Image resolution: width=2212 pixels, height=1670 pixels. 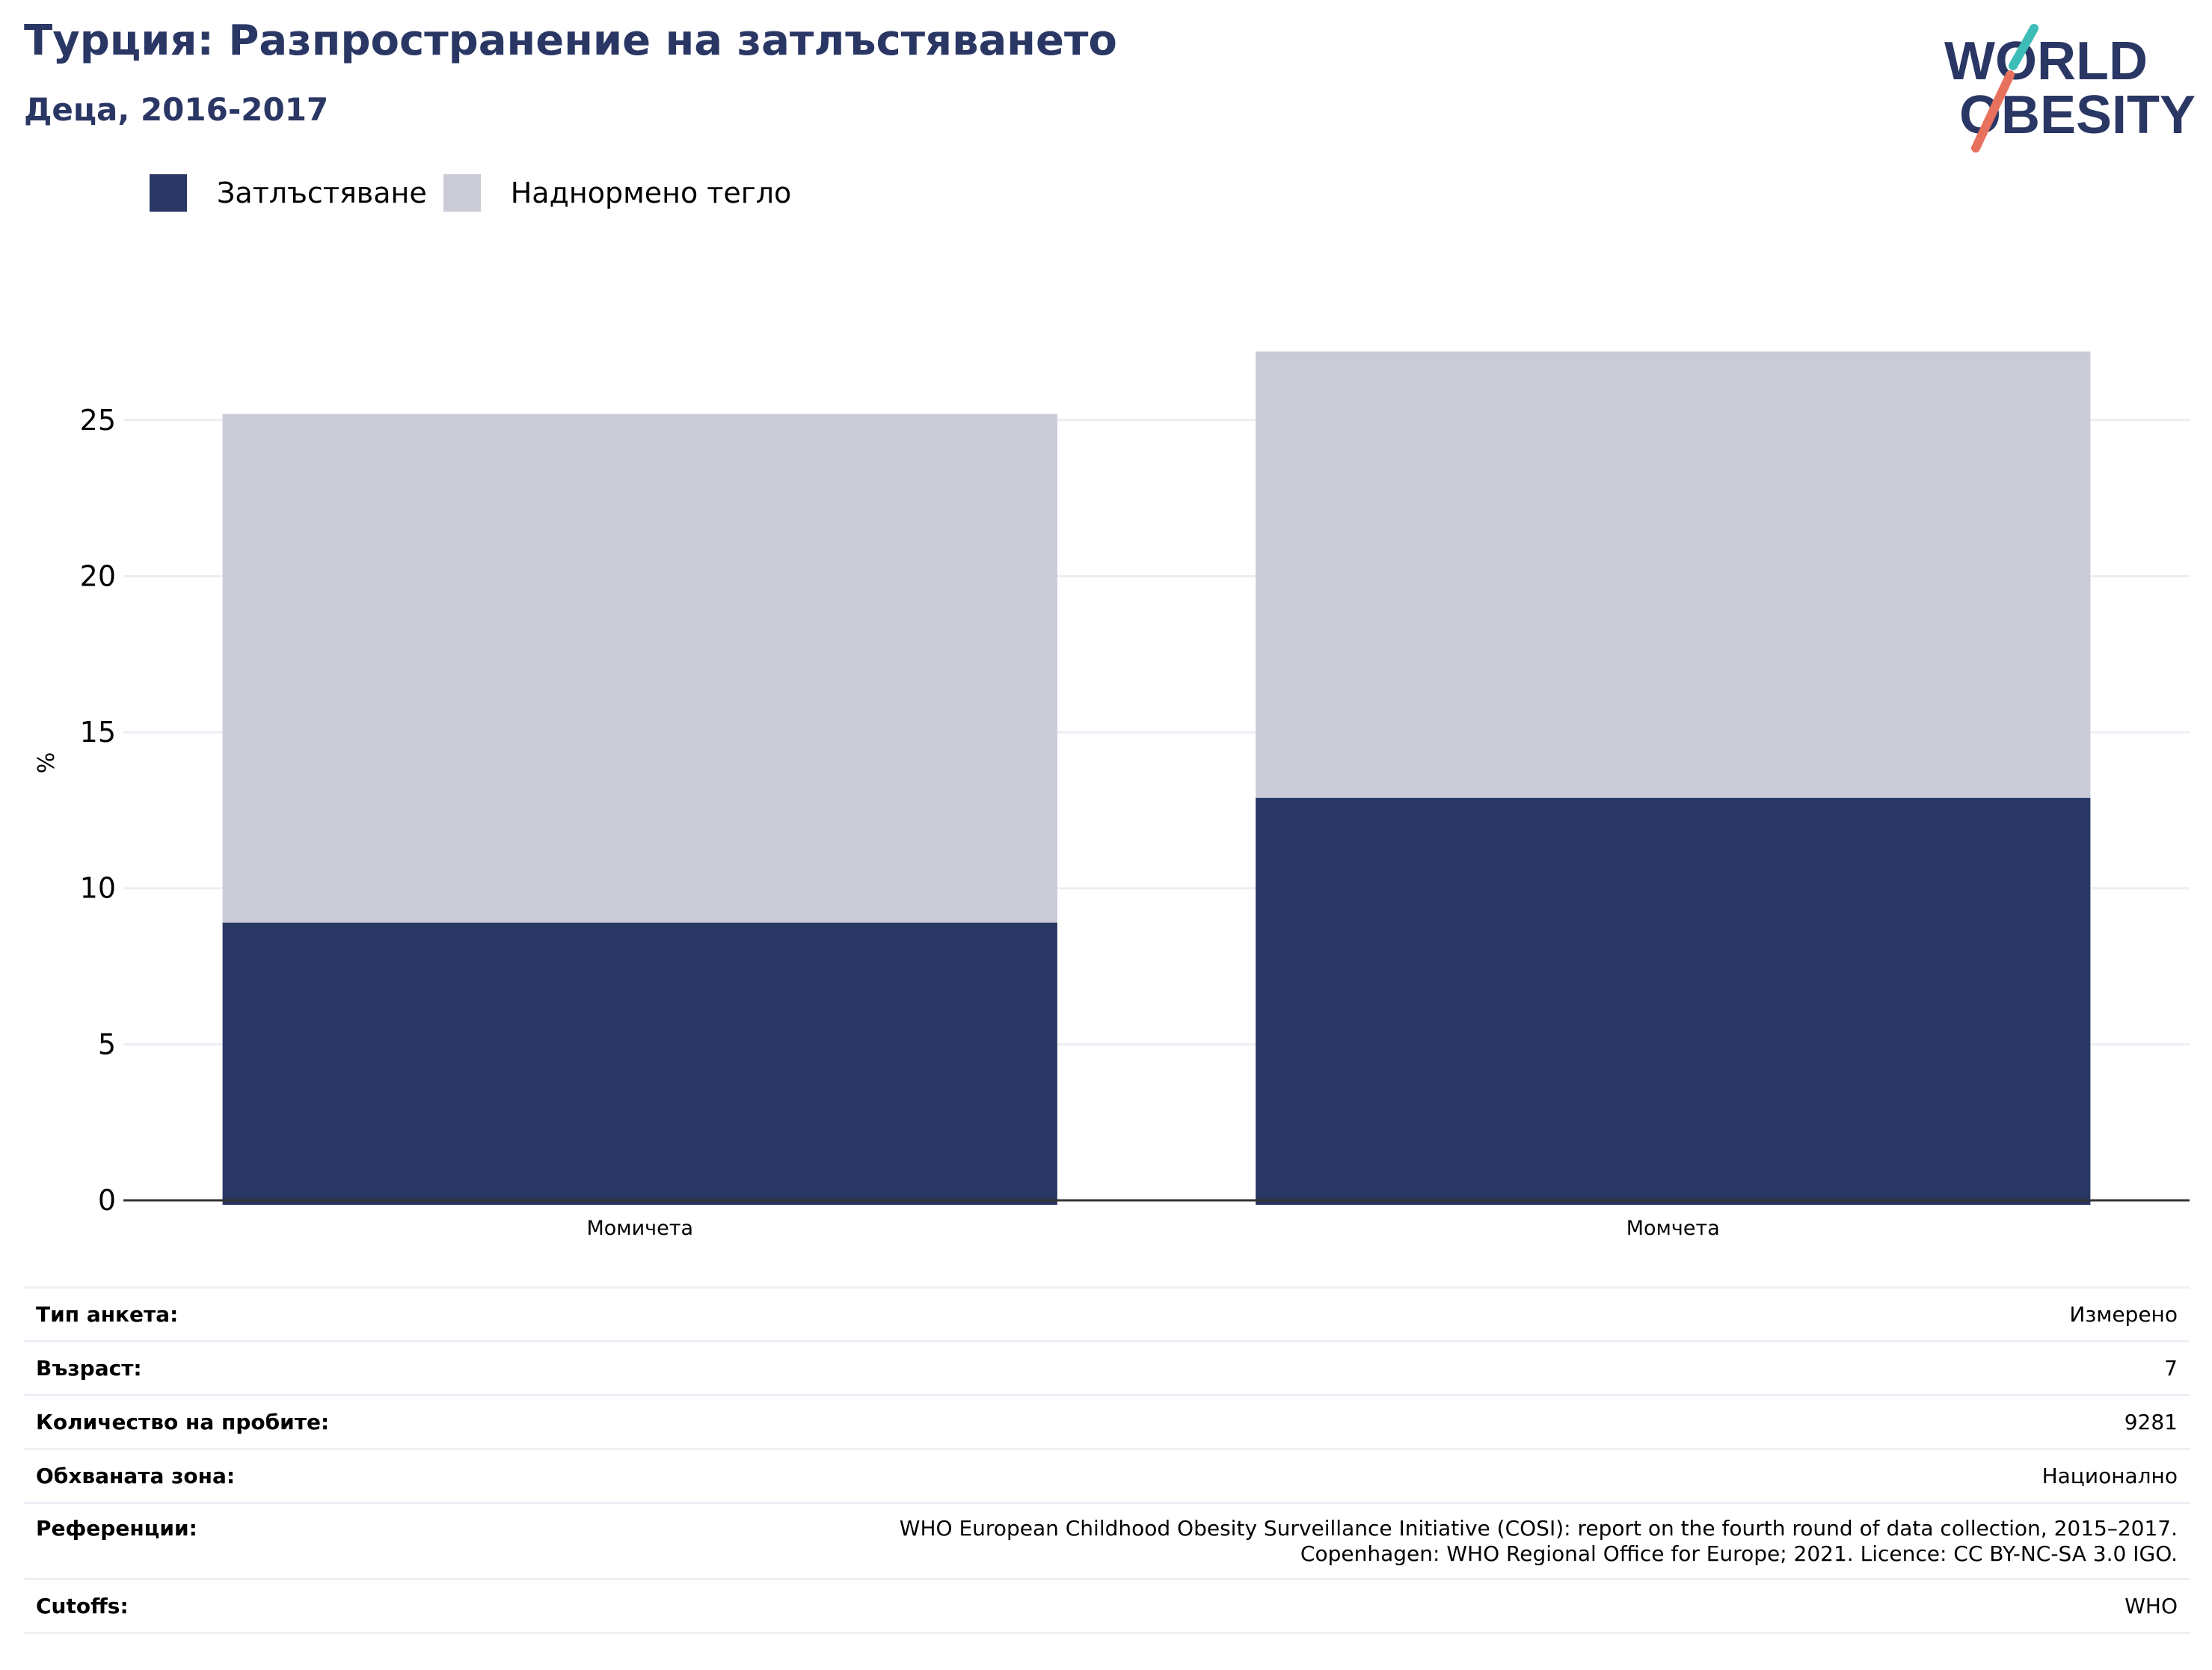 I want to click on y-axis-label: %, so click(x=47, y=763).